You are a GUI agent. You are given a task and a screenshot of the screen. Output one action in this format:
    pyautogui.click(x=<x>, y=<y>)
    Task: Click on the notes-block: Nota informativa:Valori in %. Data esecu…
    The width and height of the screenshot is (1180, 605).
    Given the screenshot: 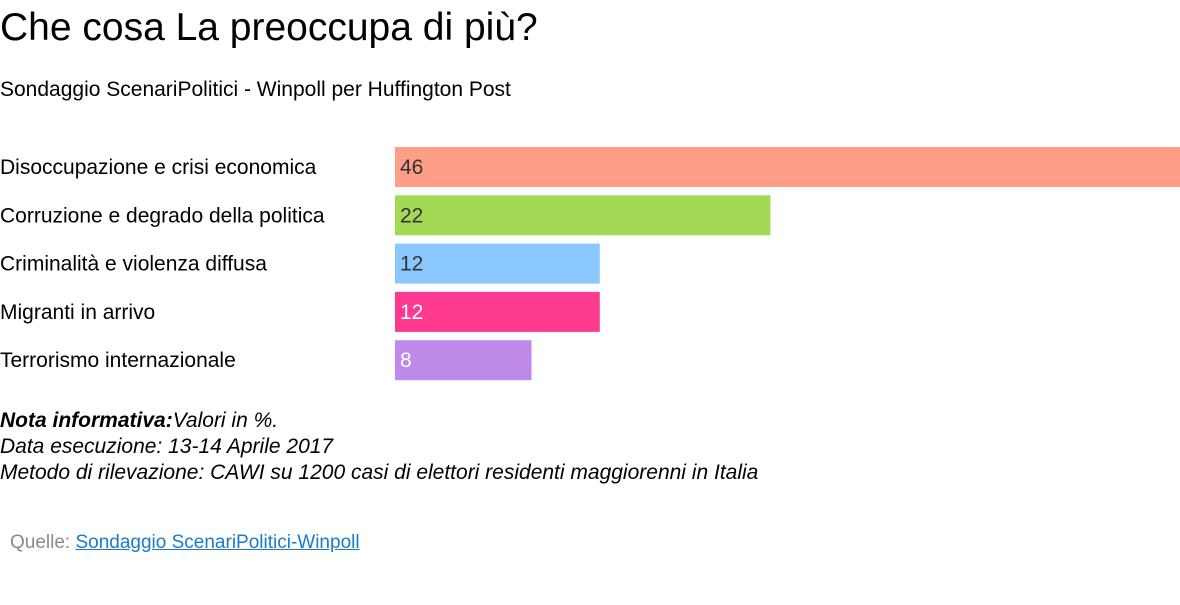 What is the action you would take?
    pyautogui.click(x=379, y=447)
    